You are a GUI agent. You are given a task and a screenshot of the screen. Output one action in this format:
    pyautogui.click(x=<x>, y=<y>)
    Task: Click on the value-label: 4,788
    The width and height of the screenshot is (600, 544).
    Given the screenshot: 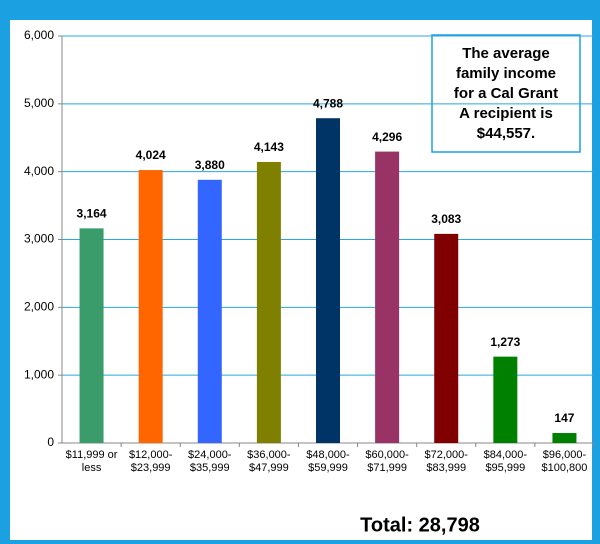 What is the action you would take?
    pyautogui.click(x=328, y=103)
    